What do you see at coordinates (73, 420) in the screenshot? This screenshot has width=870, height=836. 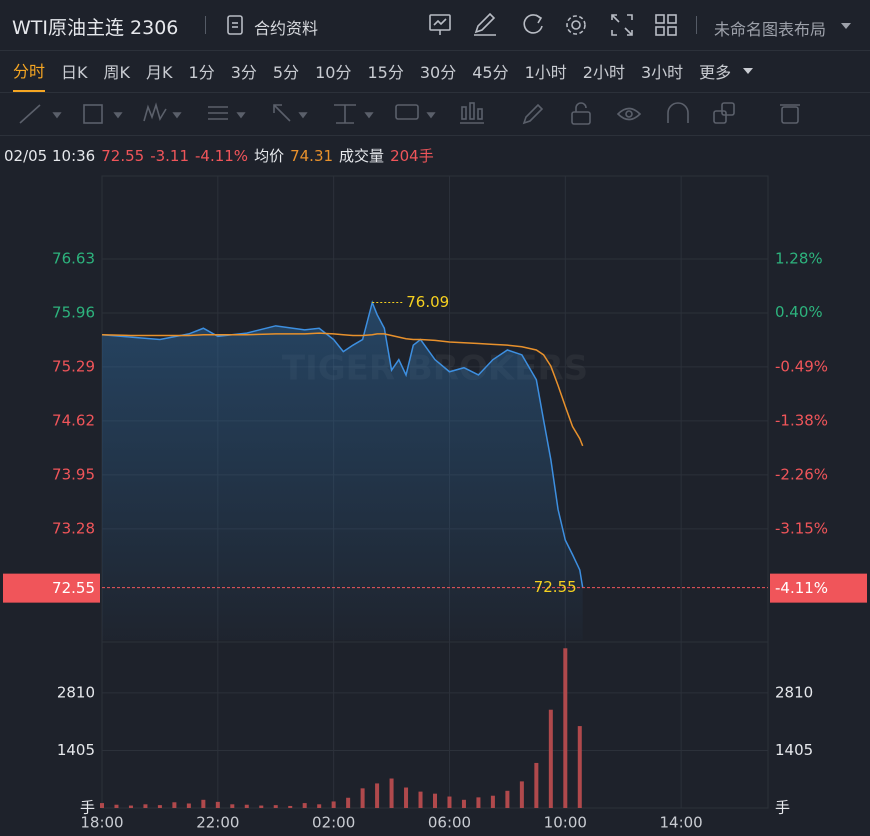 I see `y-tick-label: 74.62` at bounding box center [73, 420].